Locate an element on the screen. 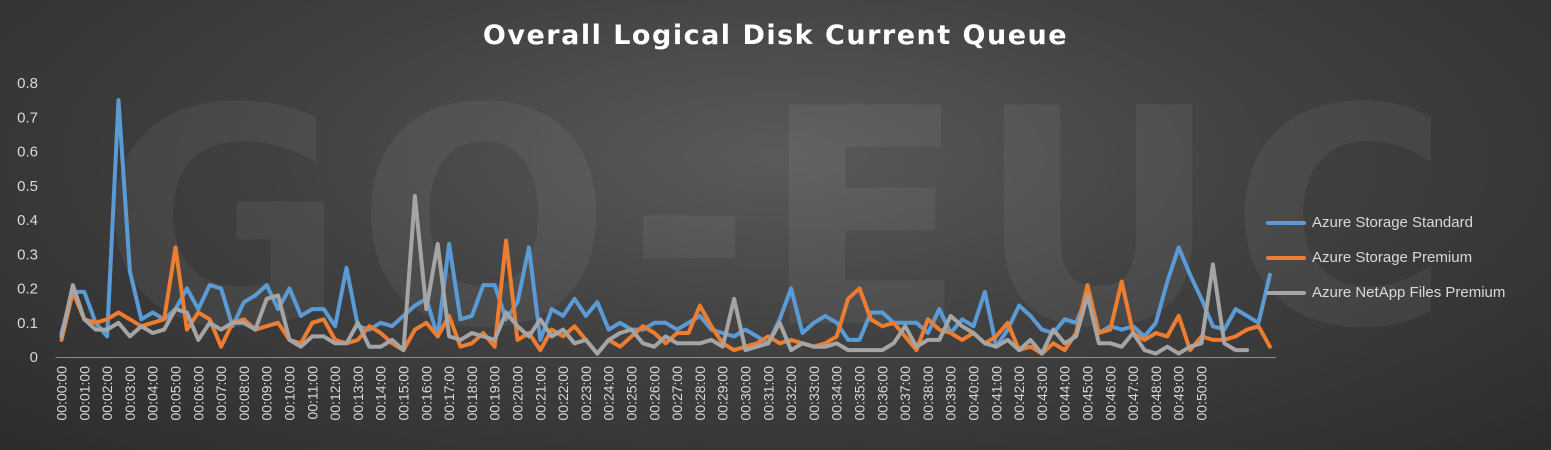  x-tick-label: 00:23:00 is located at coordinates (586, 393).